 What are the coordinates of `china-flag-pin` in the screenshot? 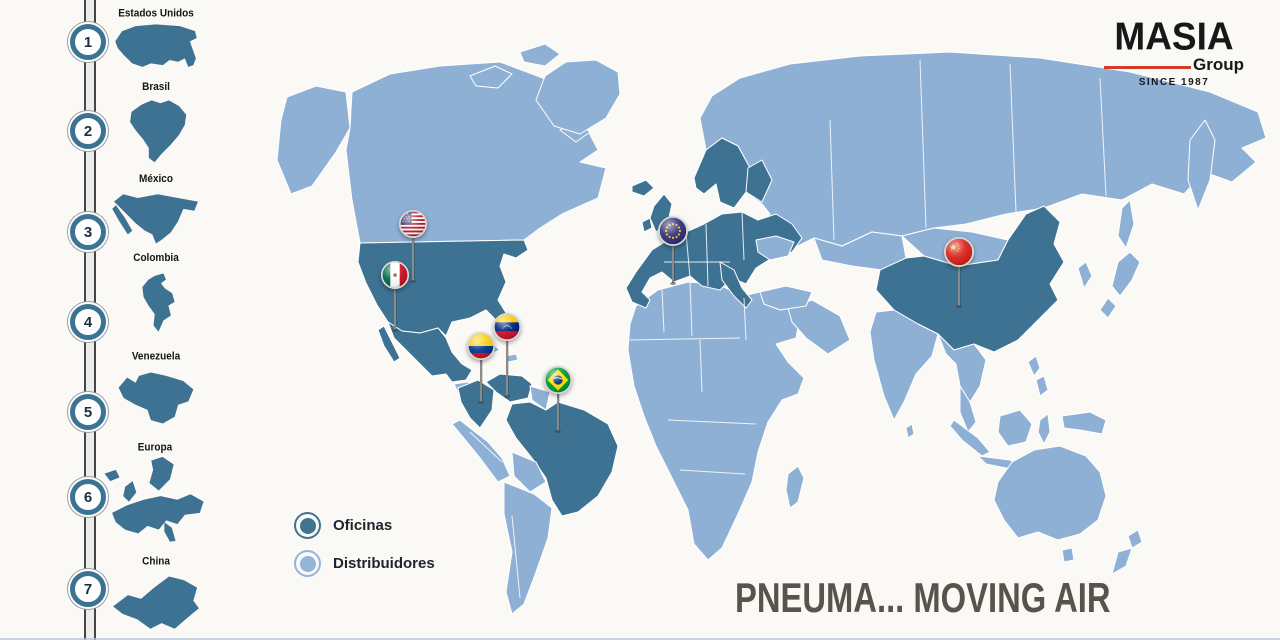 It's located at (959, 254).